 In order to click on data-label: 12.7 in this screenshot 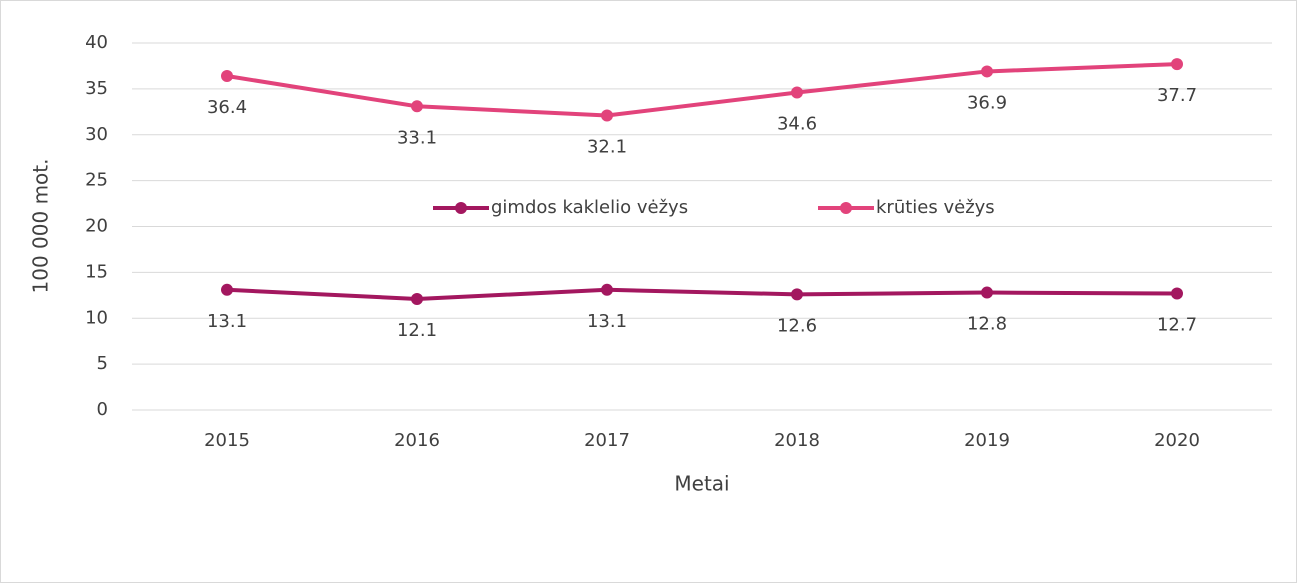, I will do `click(1177, 324)`.